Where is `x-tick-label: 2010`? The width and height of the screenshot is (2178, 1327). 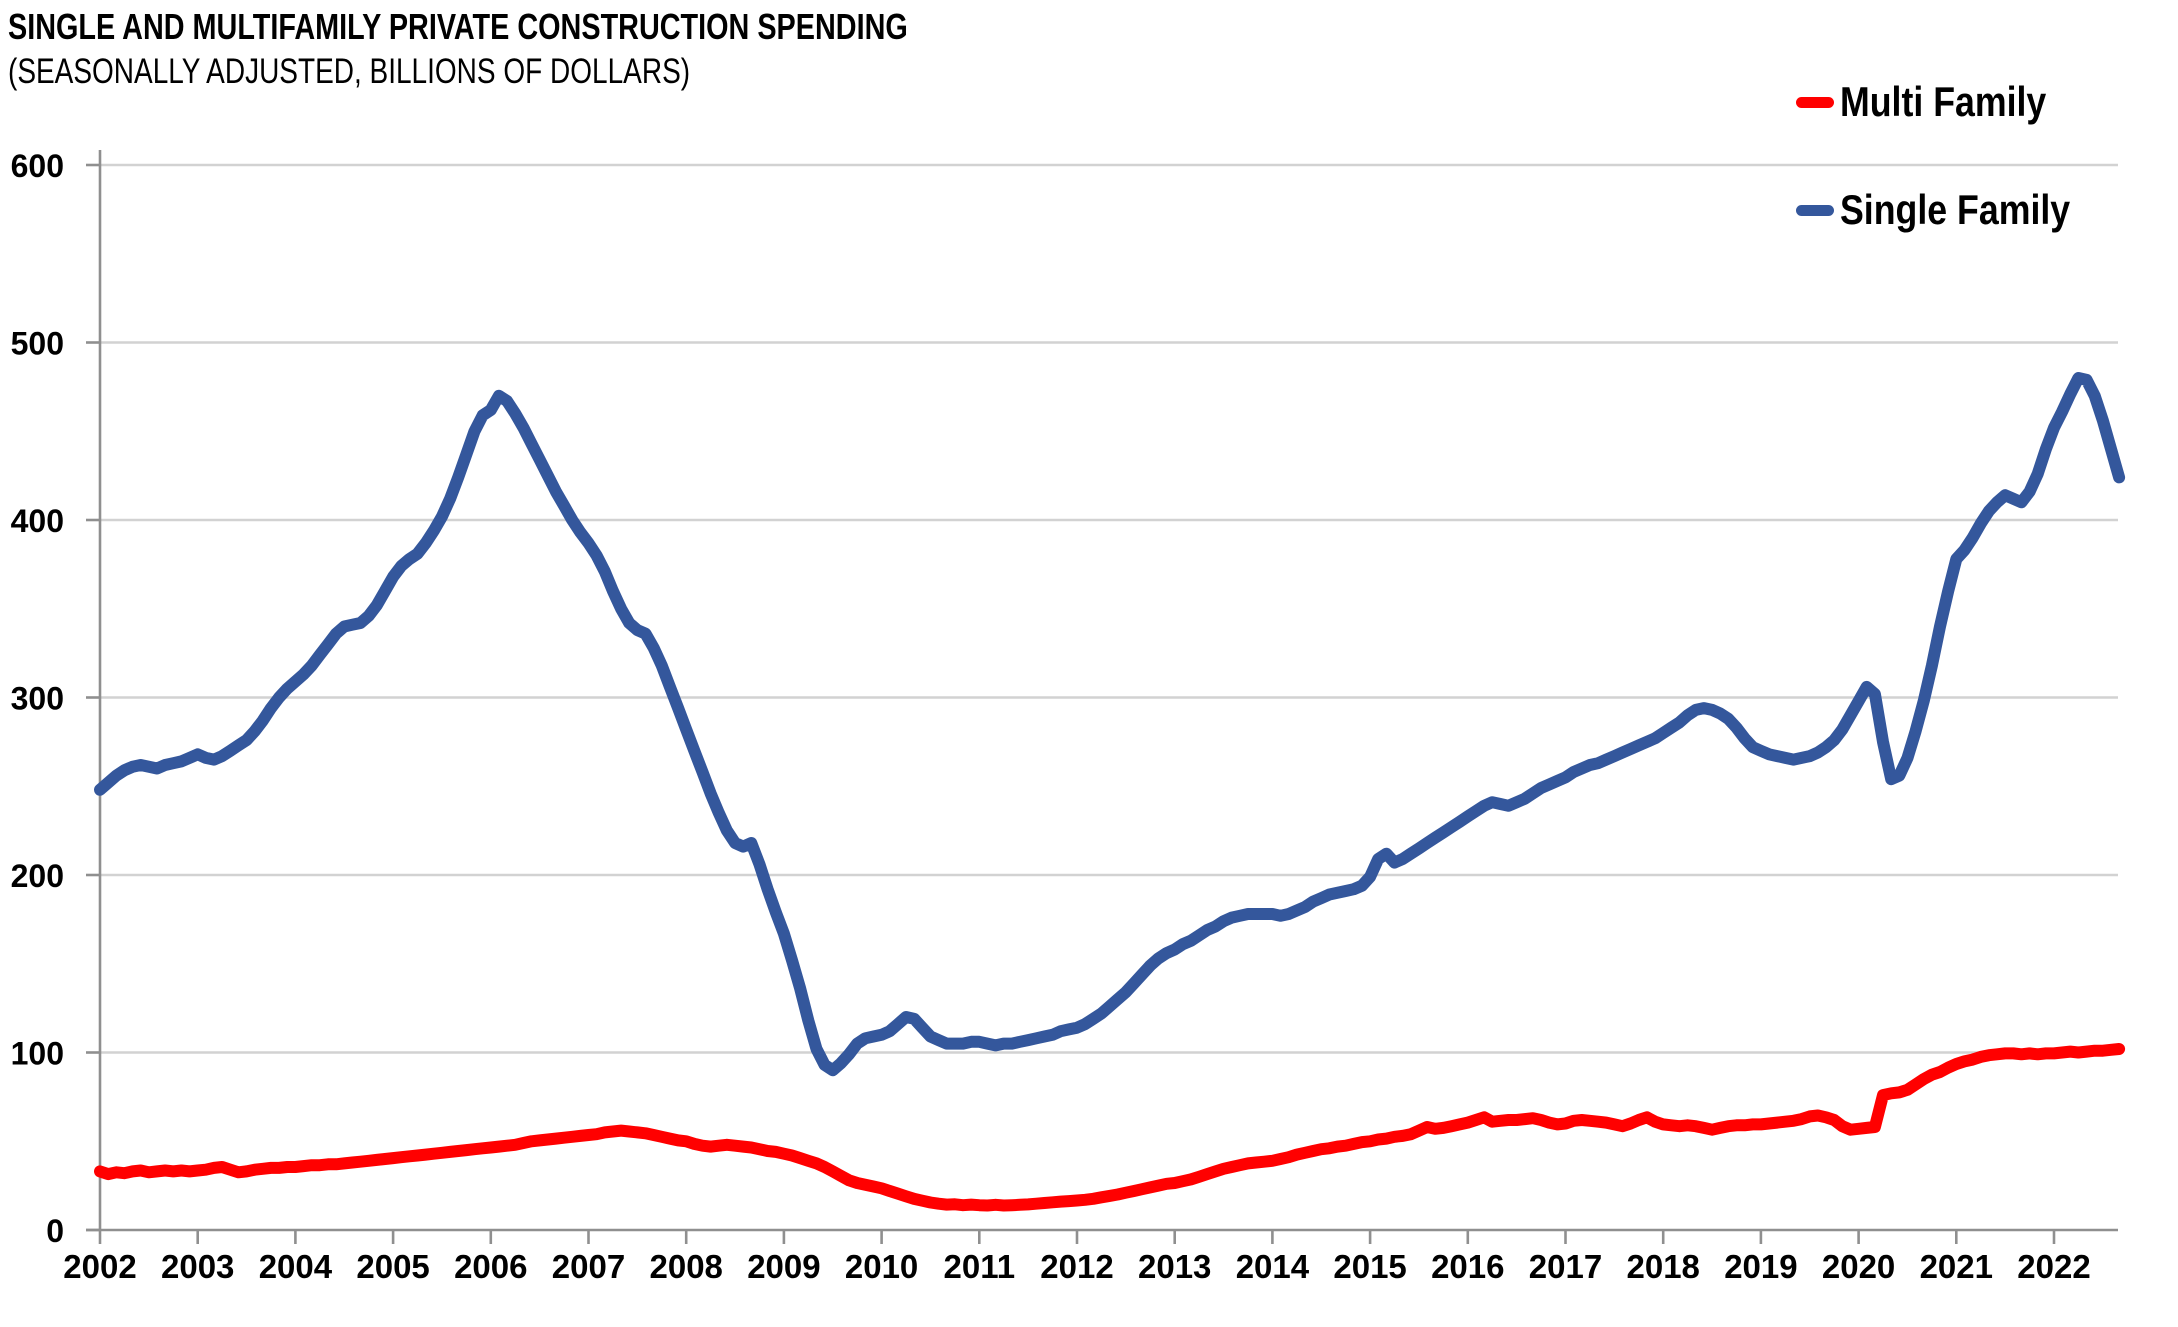
x-tick-label: 2010 is located at coordinates (881, 1266).